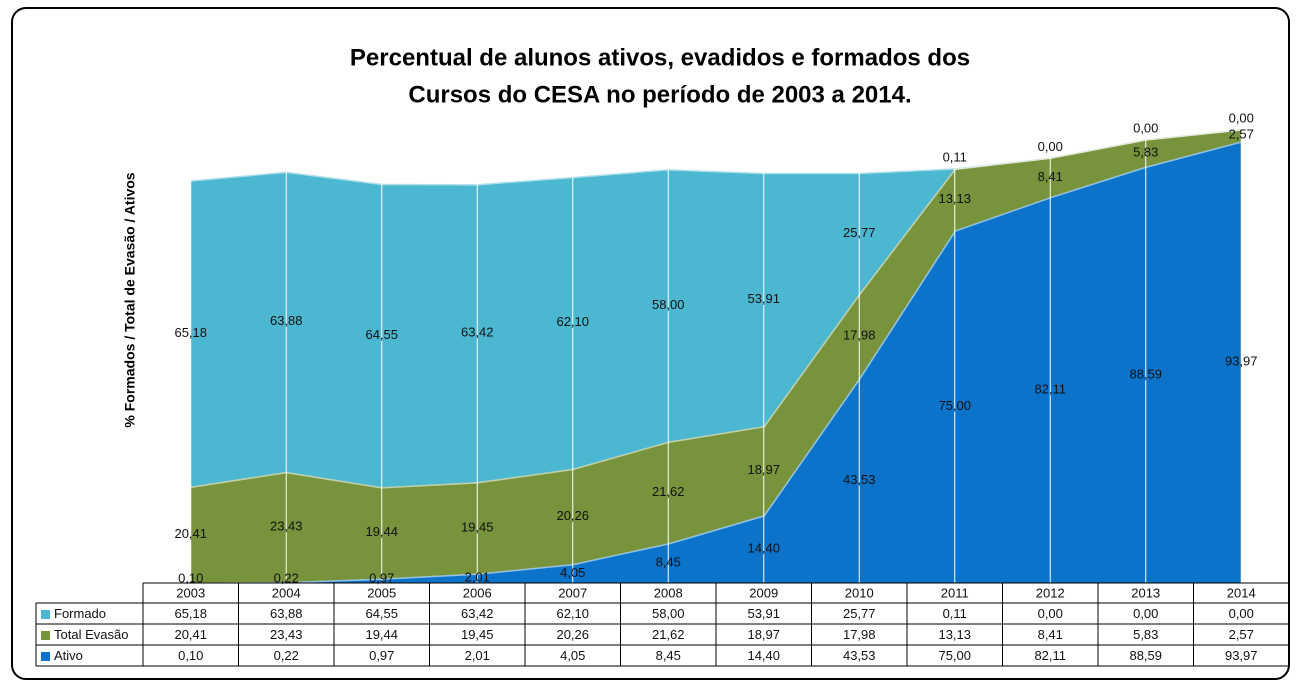 This screenshot has width=1296, height=689. What do you see at coordinates (668, 491) in the screenshot?
I see `data-label: 21,62` at bounding box center [668, 491].